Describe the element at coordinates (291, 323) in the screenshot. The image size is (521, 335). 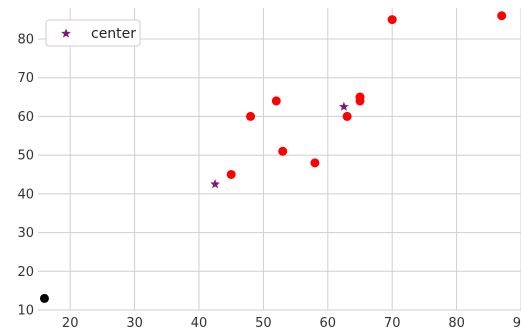
I see `x-tick-labels: 20 30 40 50 60 70 80 90` at that location.